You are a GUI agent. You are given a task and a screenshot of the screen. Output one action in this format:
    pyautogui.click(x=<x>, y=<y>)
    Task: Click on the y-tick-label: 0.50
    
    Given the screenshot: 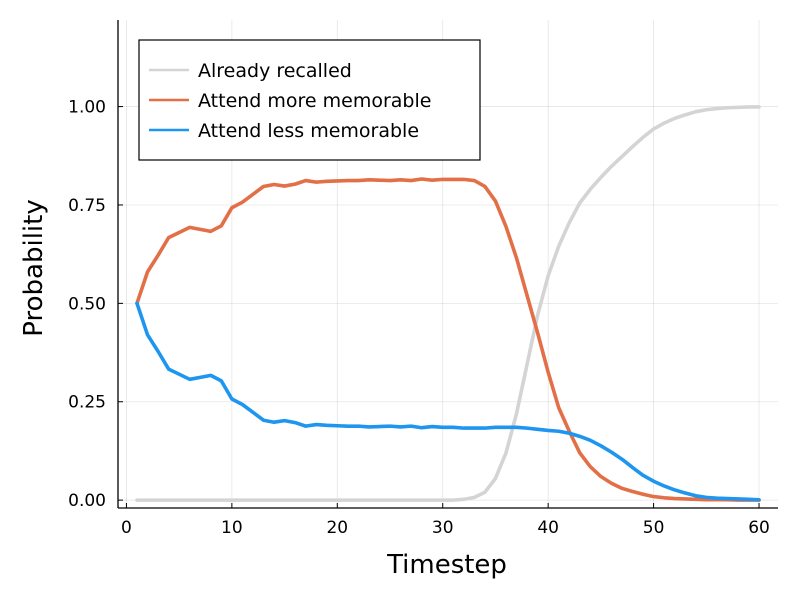 What is the action you would take?
    pyautogui.click(x=87, y=304)
    